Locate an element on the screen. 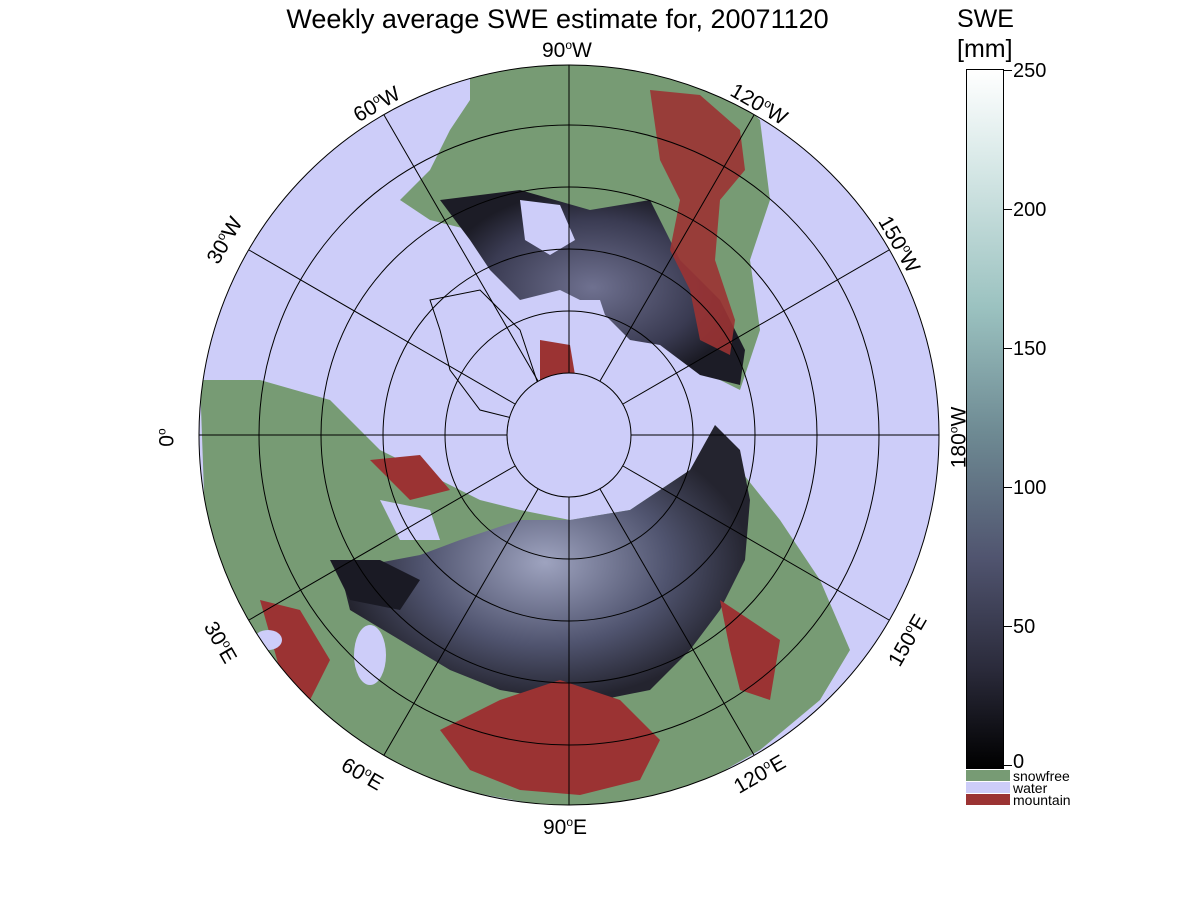 The width and height of the screenshot is (1201, 901). legend-swatch-water is located at coordinates (988, 787).